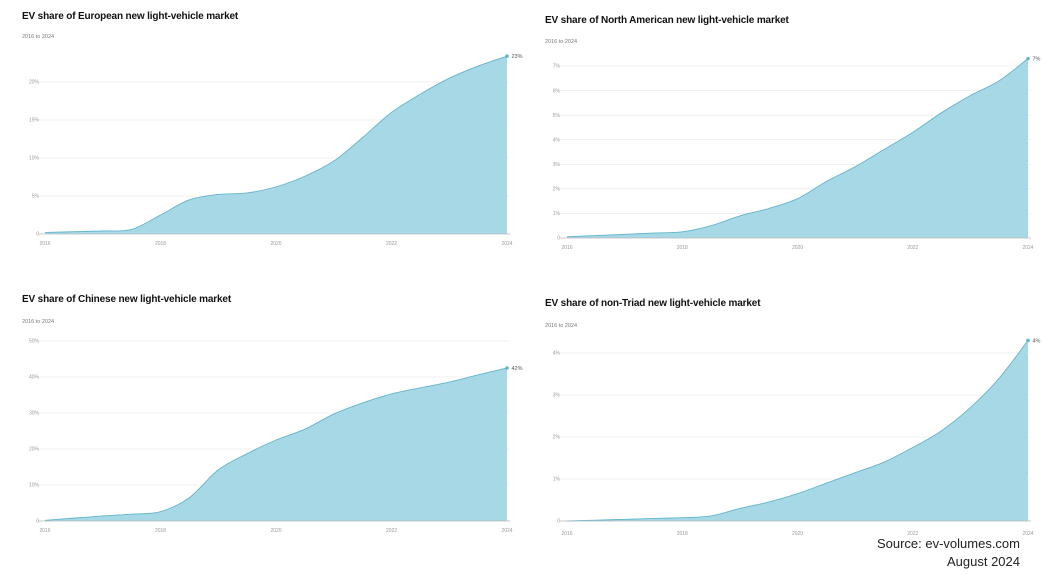 Image resolution: width=1044 pixels, height=574 pixels. What do you see at coordinates (1037, 341) in the screenshot?
I see `end-value-label: 4%` at bounding box center [1037, 341].